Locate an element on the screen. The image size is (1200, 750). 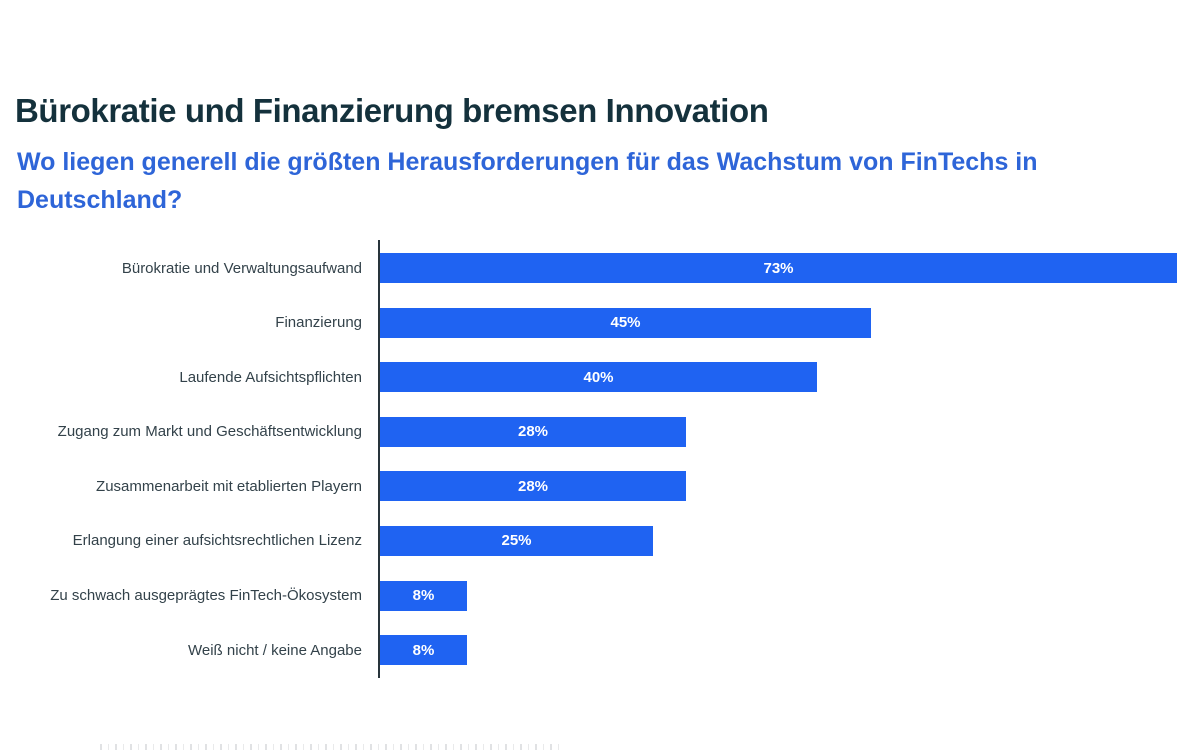
bar-label: Weiß nicht / keine Angabe is located at coordinates (275, 650).